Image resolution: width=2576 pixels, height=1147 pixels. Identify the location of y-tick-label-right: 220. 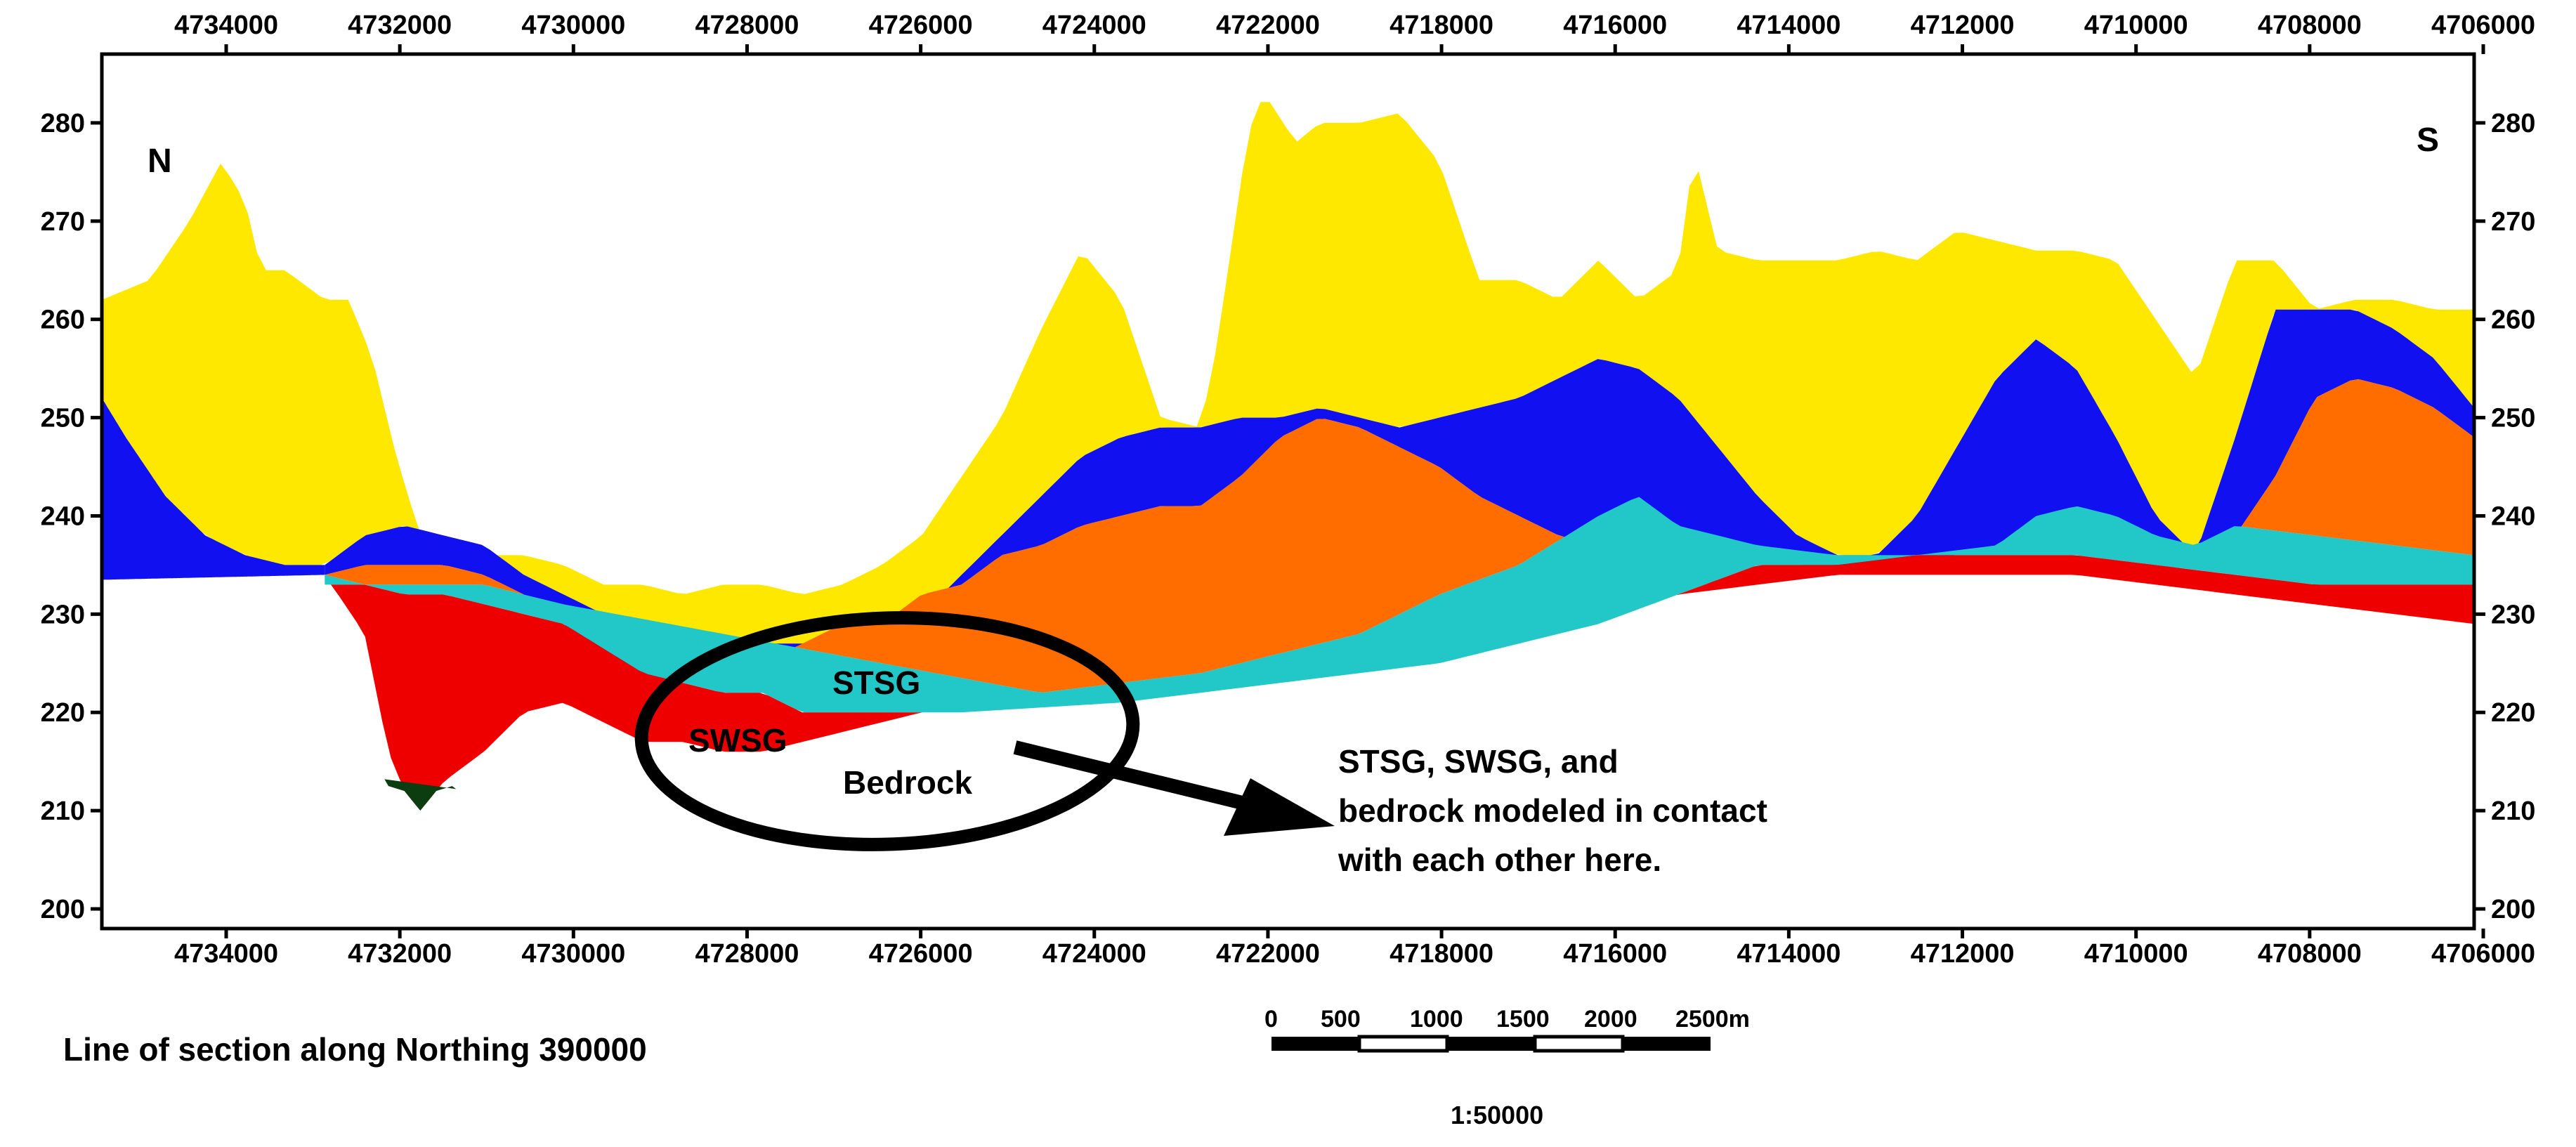
(2513, 713).